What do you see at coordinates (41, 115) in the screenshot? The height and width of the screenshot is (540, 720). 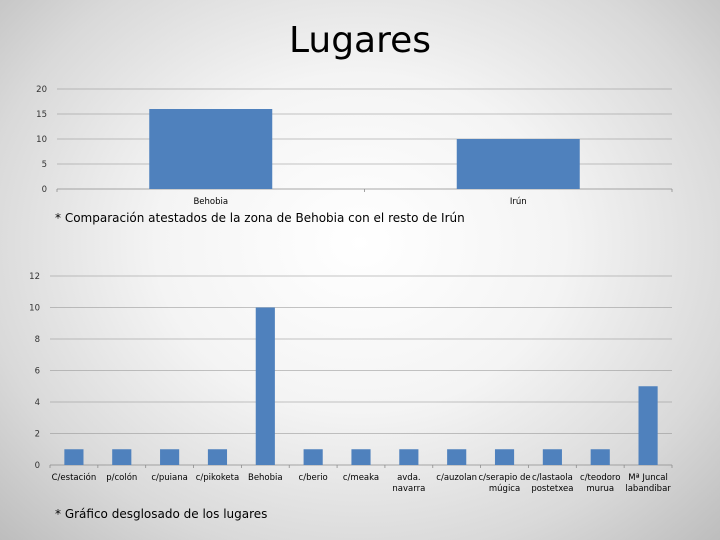 I see `y-tick-label: 15` at bounding box center [41, 115].